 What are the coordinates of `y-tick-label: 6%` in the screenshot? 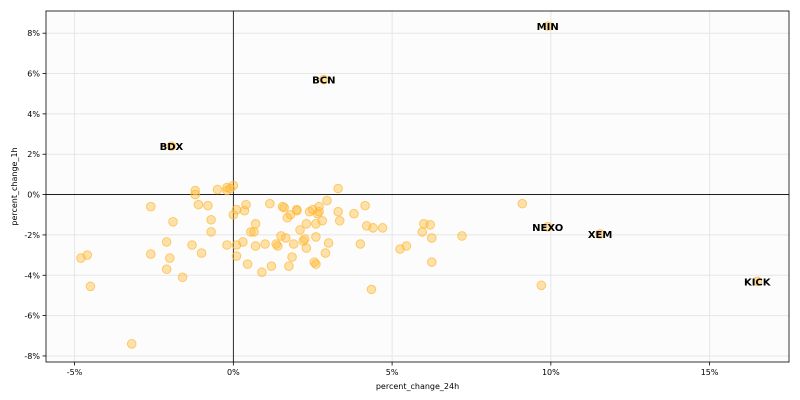 It's located at (33, 74).